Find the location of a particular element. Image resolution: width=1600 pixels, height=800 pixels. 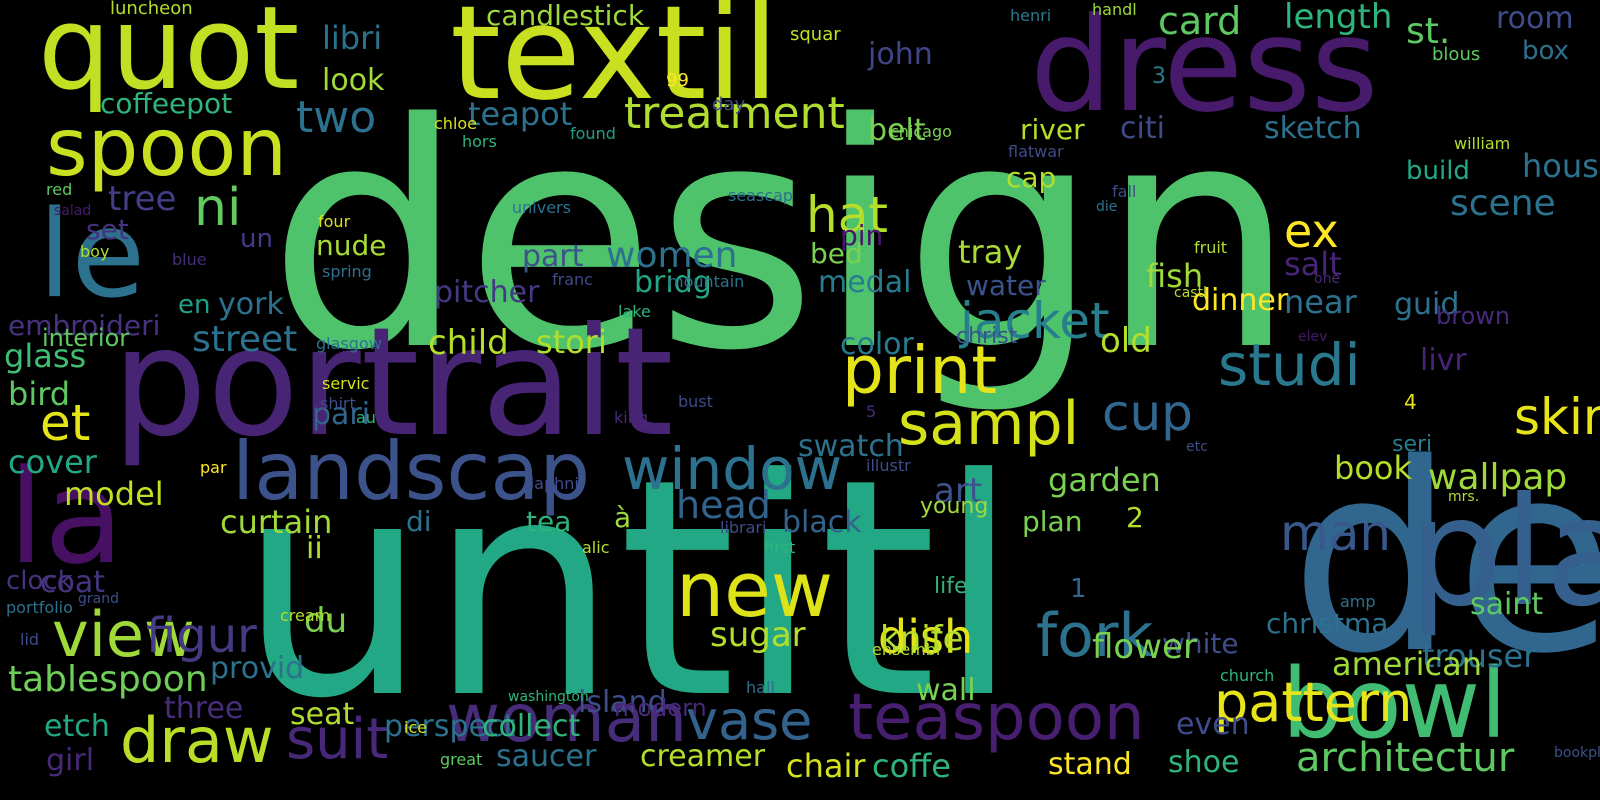

word: luncheon is located at coordinates (151, 9).